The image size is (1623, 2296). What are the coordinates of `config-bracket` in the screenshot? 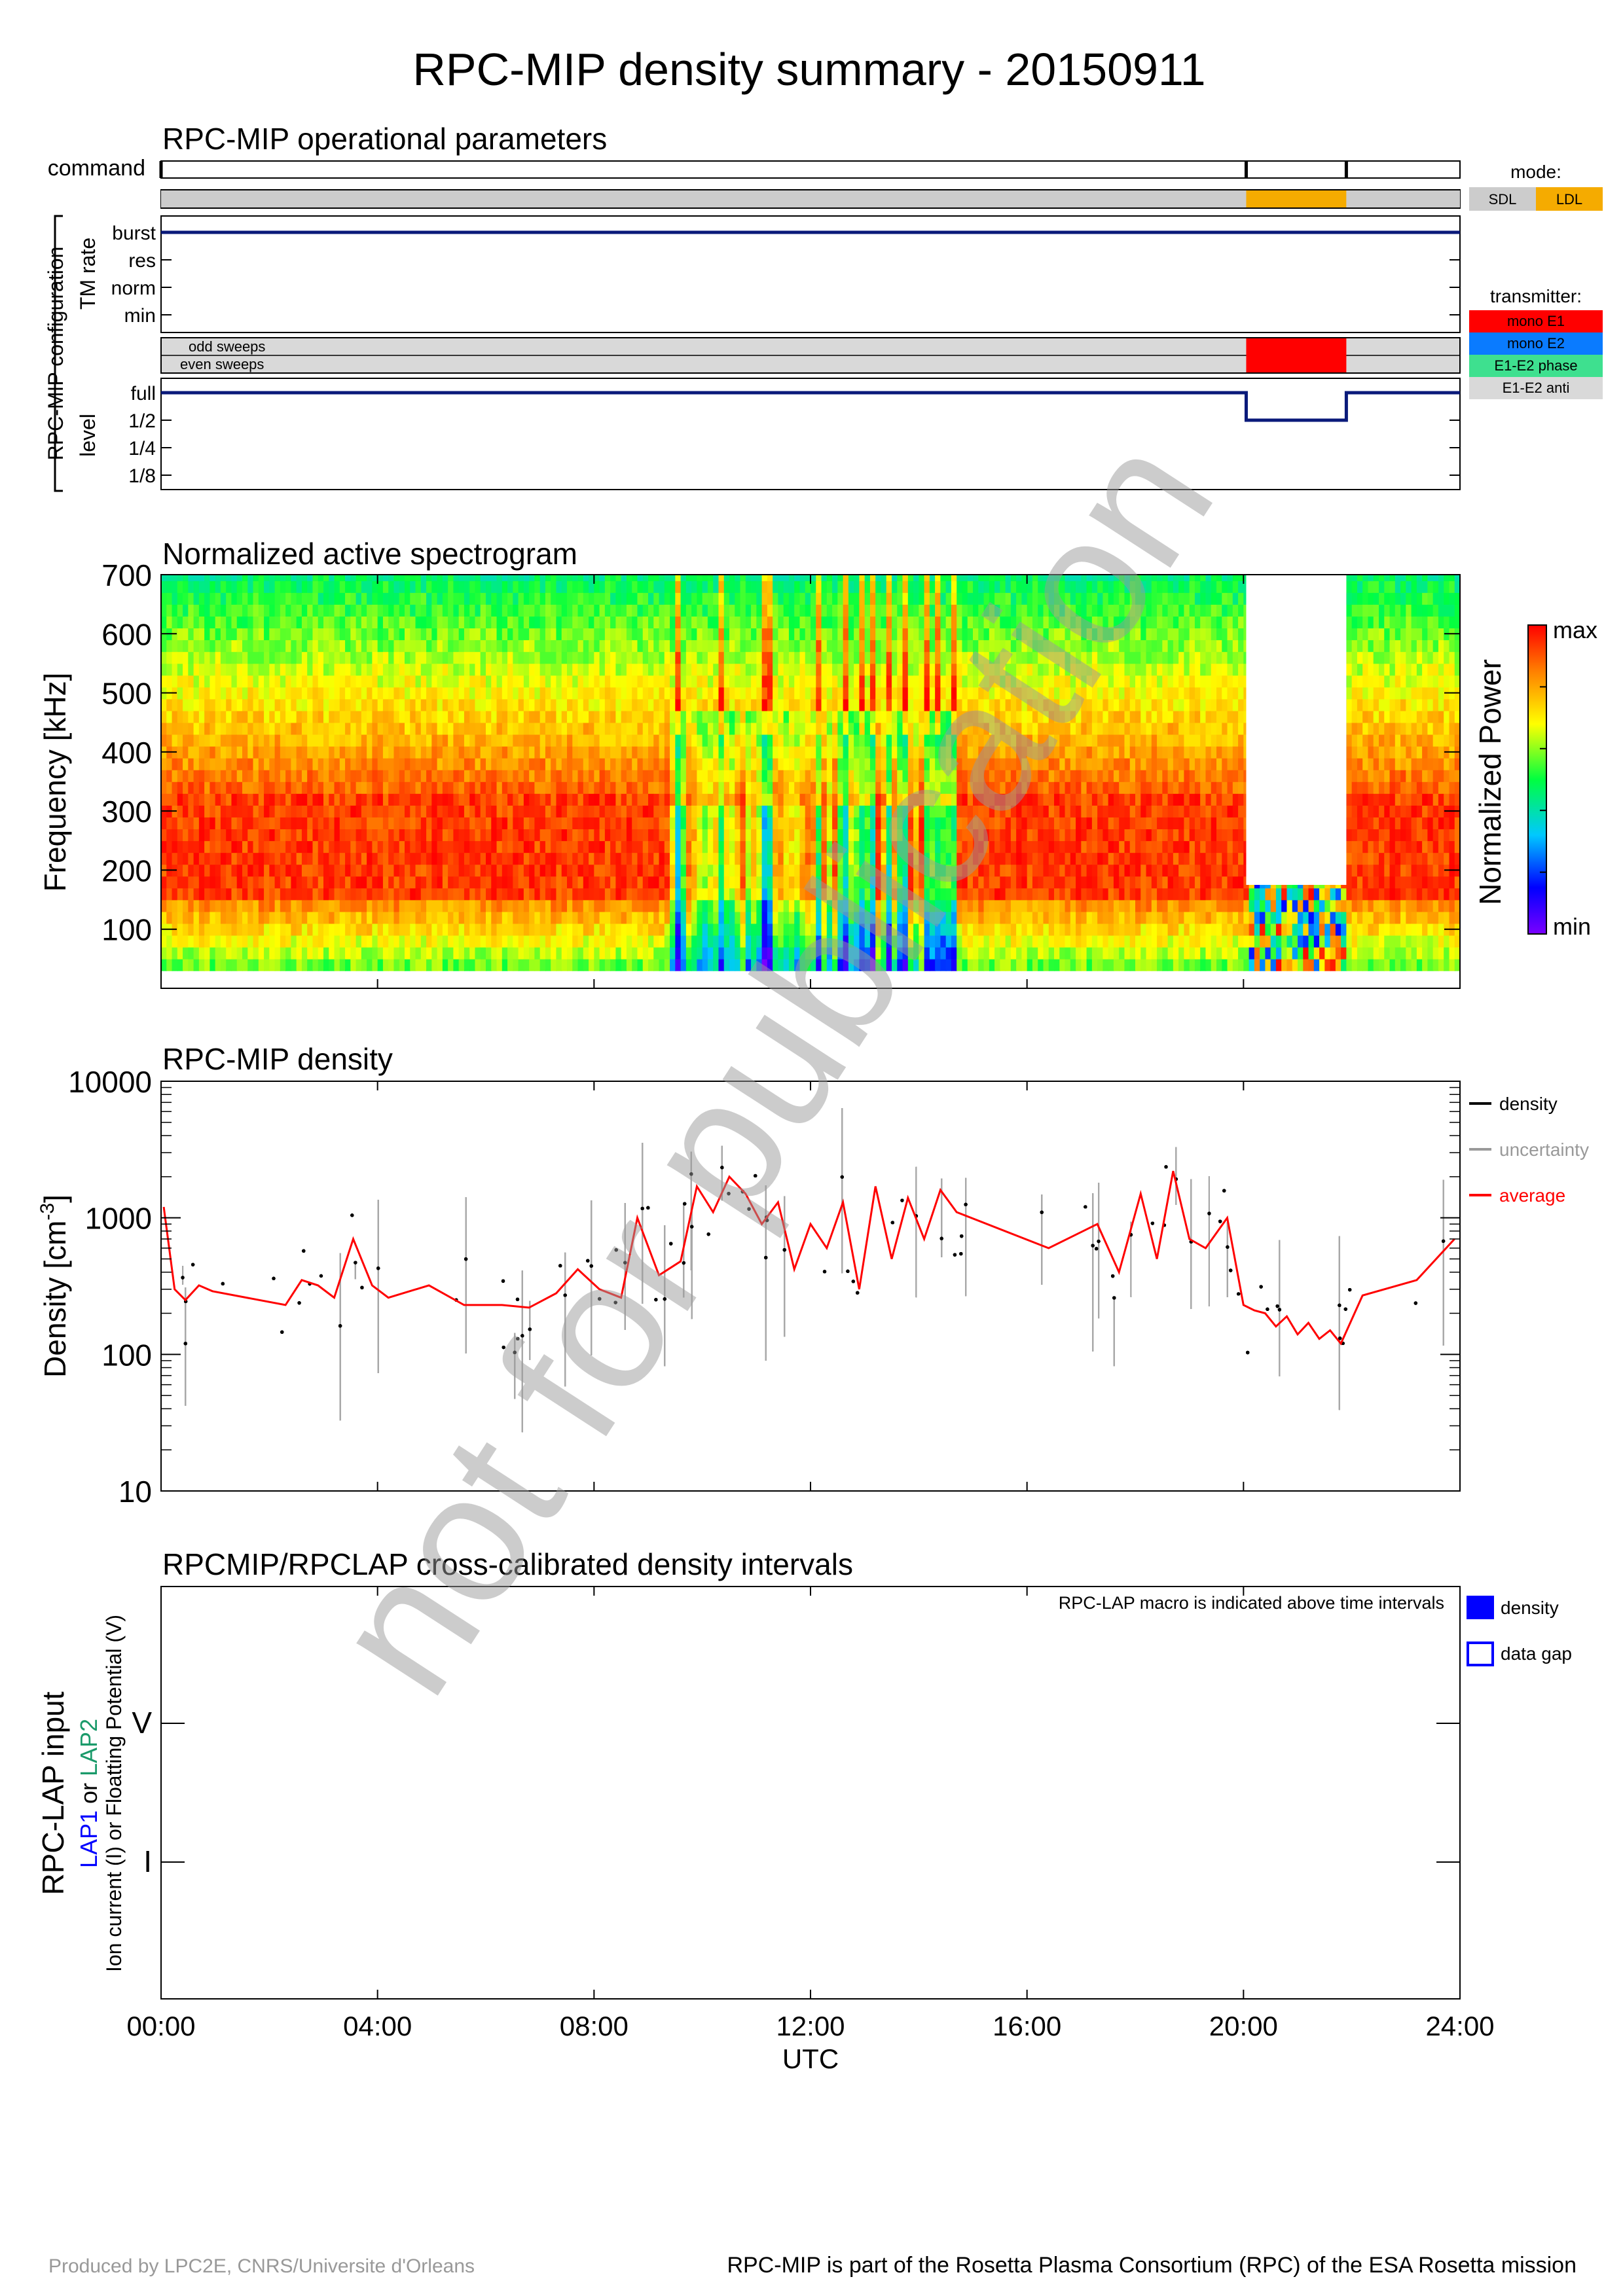 It's located at (58, 353).